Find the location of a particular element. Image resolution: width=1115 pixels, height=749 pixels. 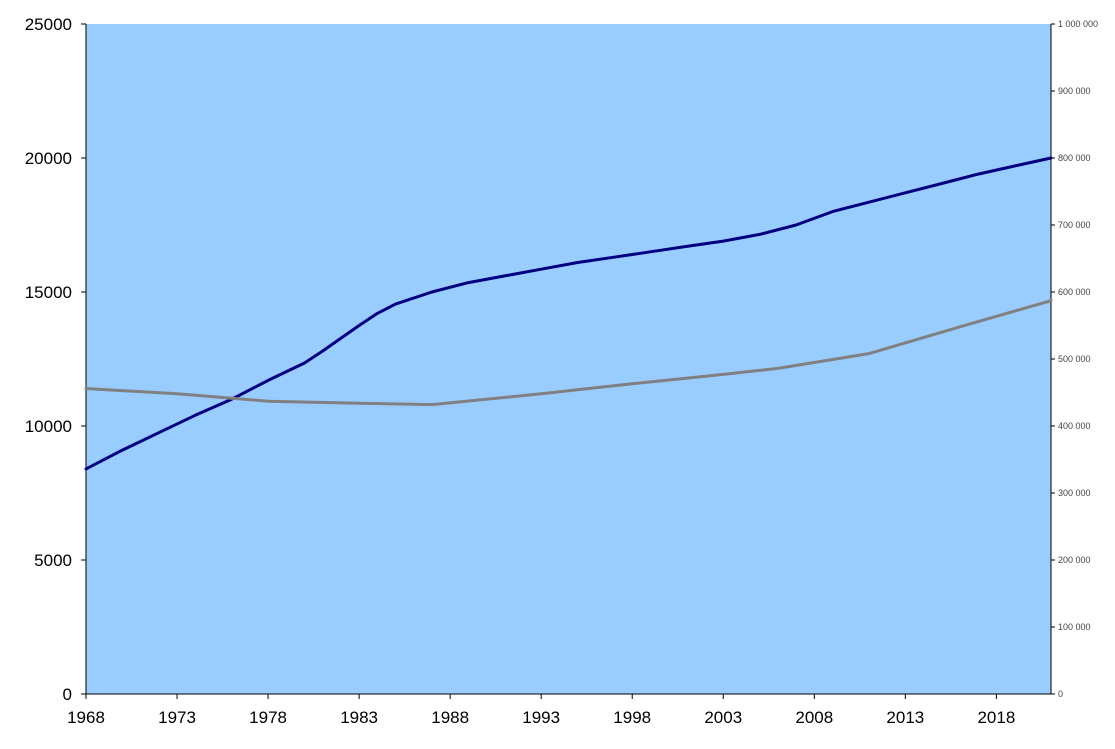

y2-tick-label: 200 000 is located at coordinates (1074, 560).